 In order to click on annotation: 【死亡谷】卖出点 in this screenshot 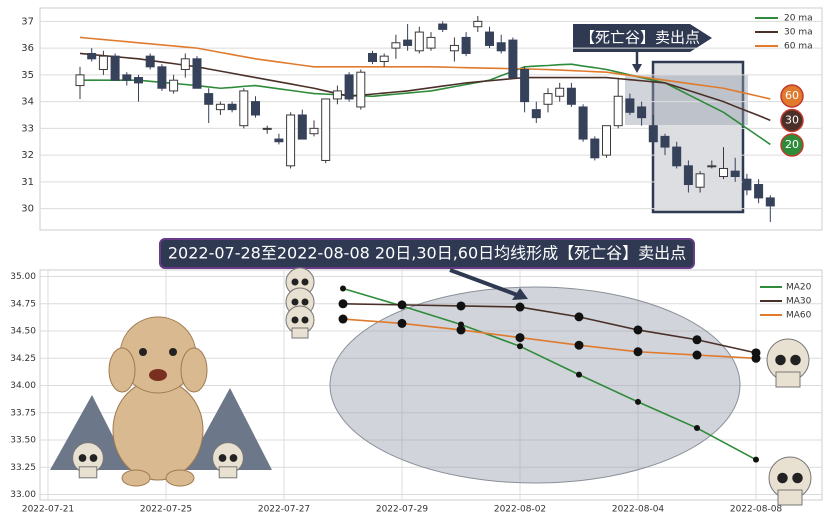, I will do `click(640, 38)`.